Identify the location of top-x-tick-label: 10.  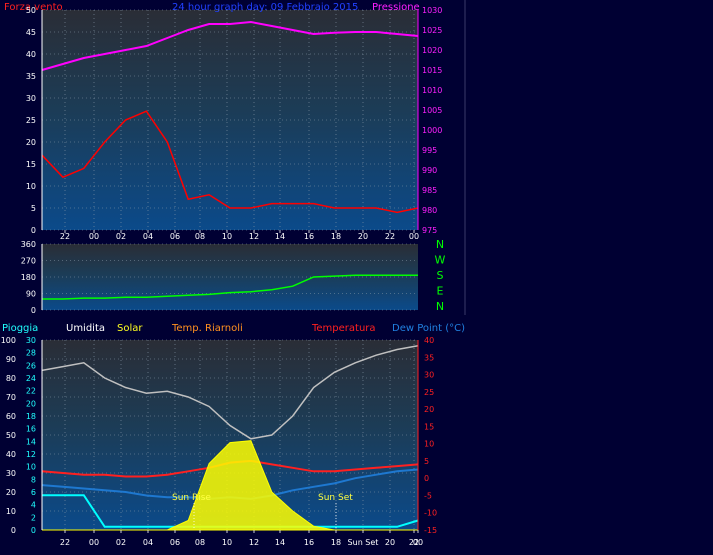
(227, 236).